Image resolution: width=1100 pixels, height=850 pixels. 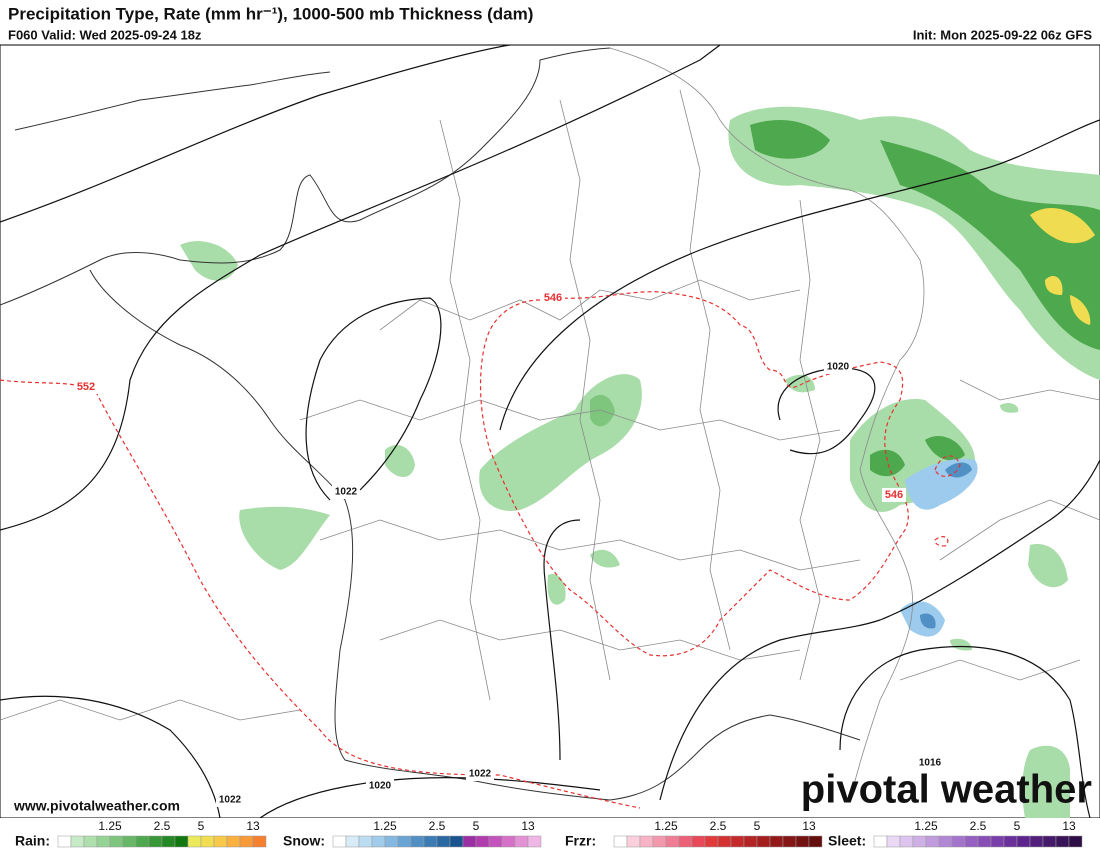 What do you see at coordinates (105, 34) in the screenshot?
I see `valid-time: F060 Valid: Wed 2025-09-24 18z` at bounding box center [105, 34].